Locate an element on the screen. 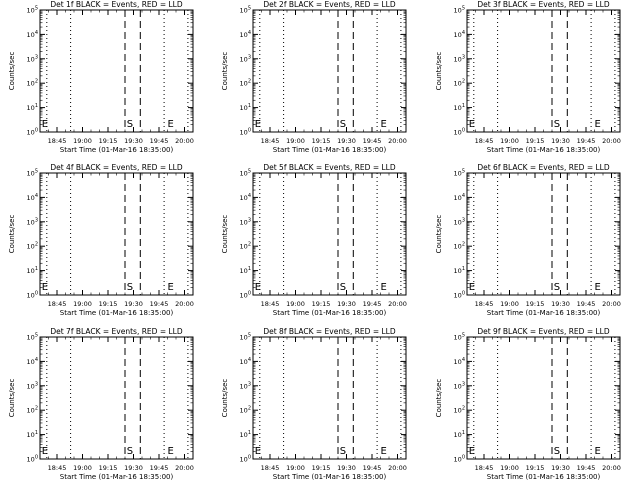  panel-title: Det 6f BLACK = Events, RED = LLD is located at coordinates (543, 167).